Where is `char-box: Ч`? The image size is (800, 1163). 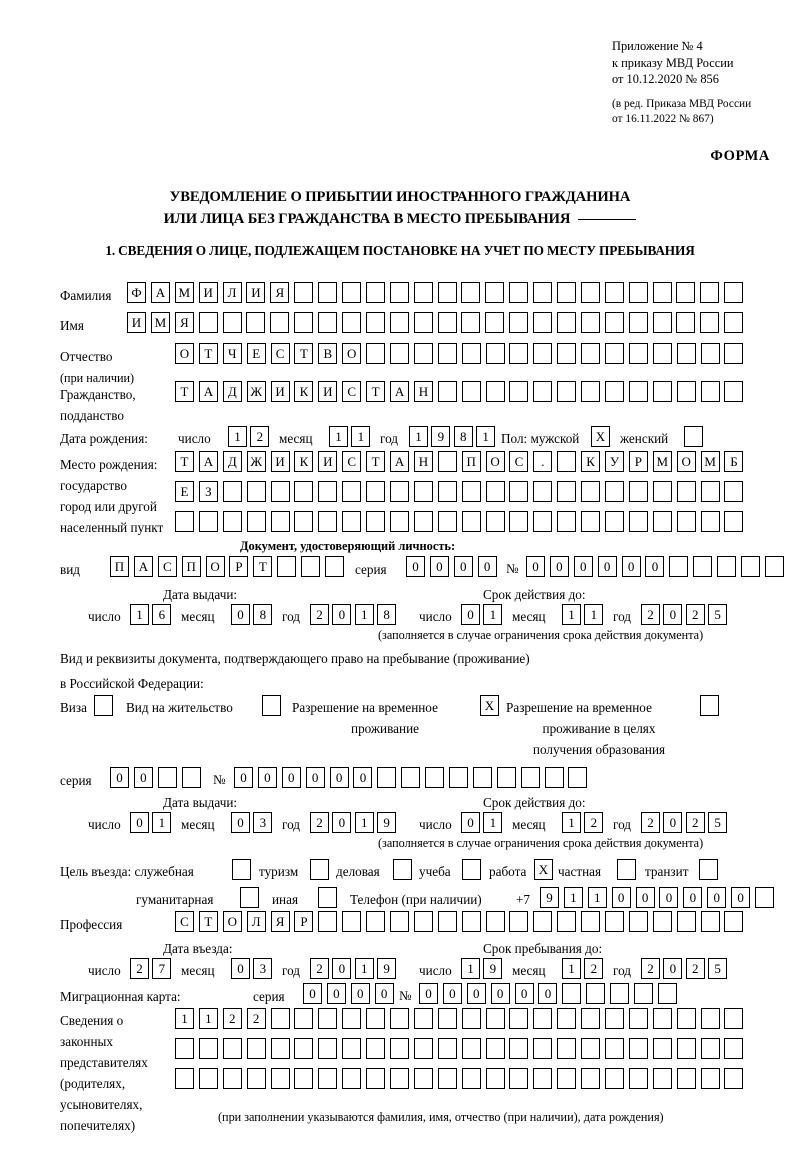 char-box: Ч is located at coordinates (232, 353).